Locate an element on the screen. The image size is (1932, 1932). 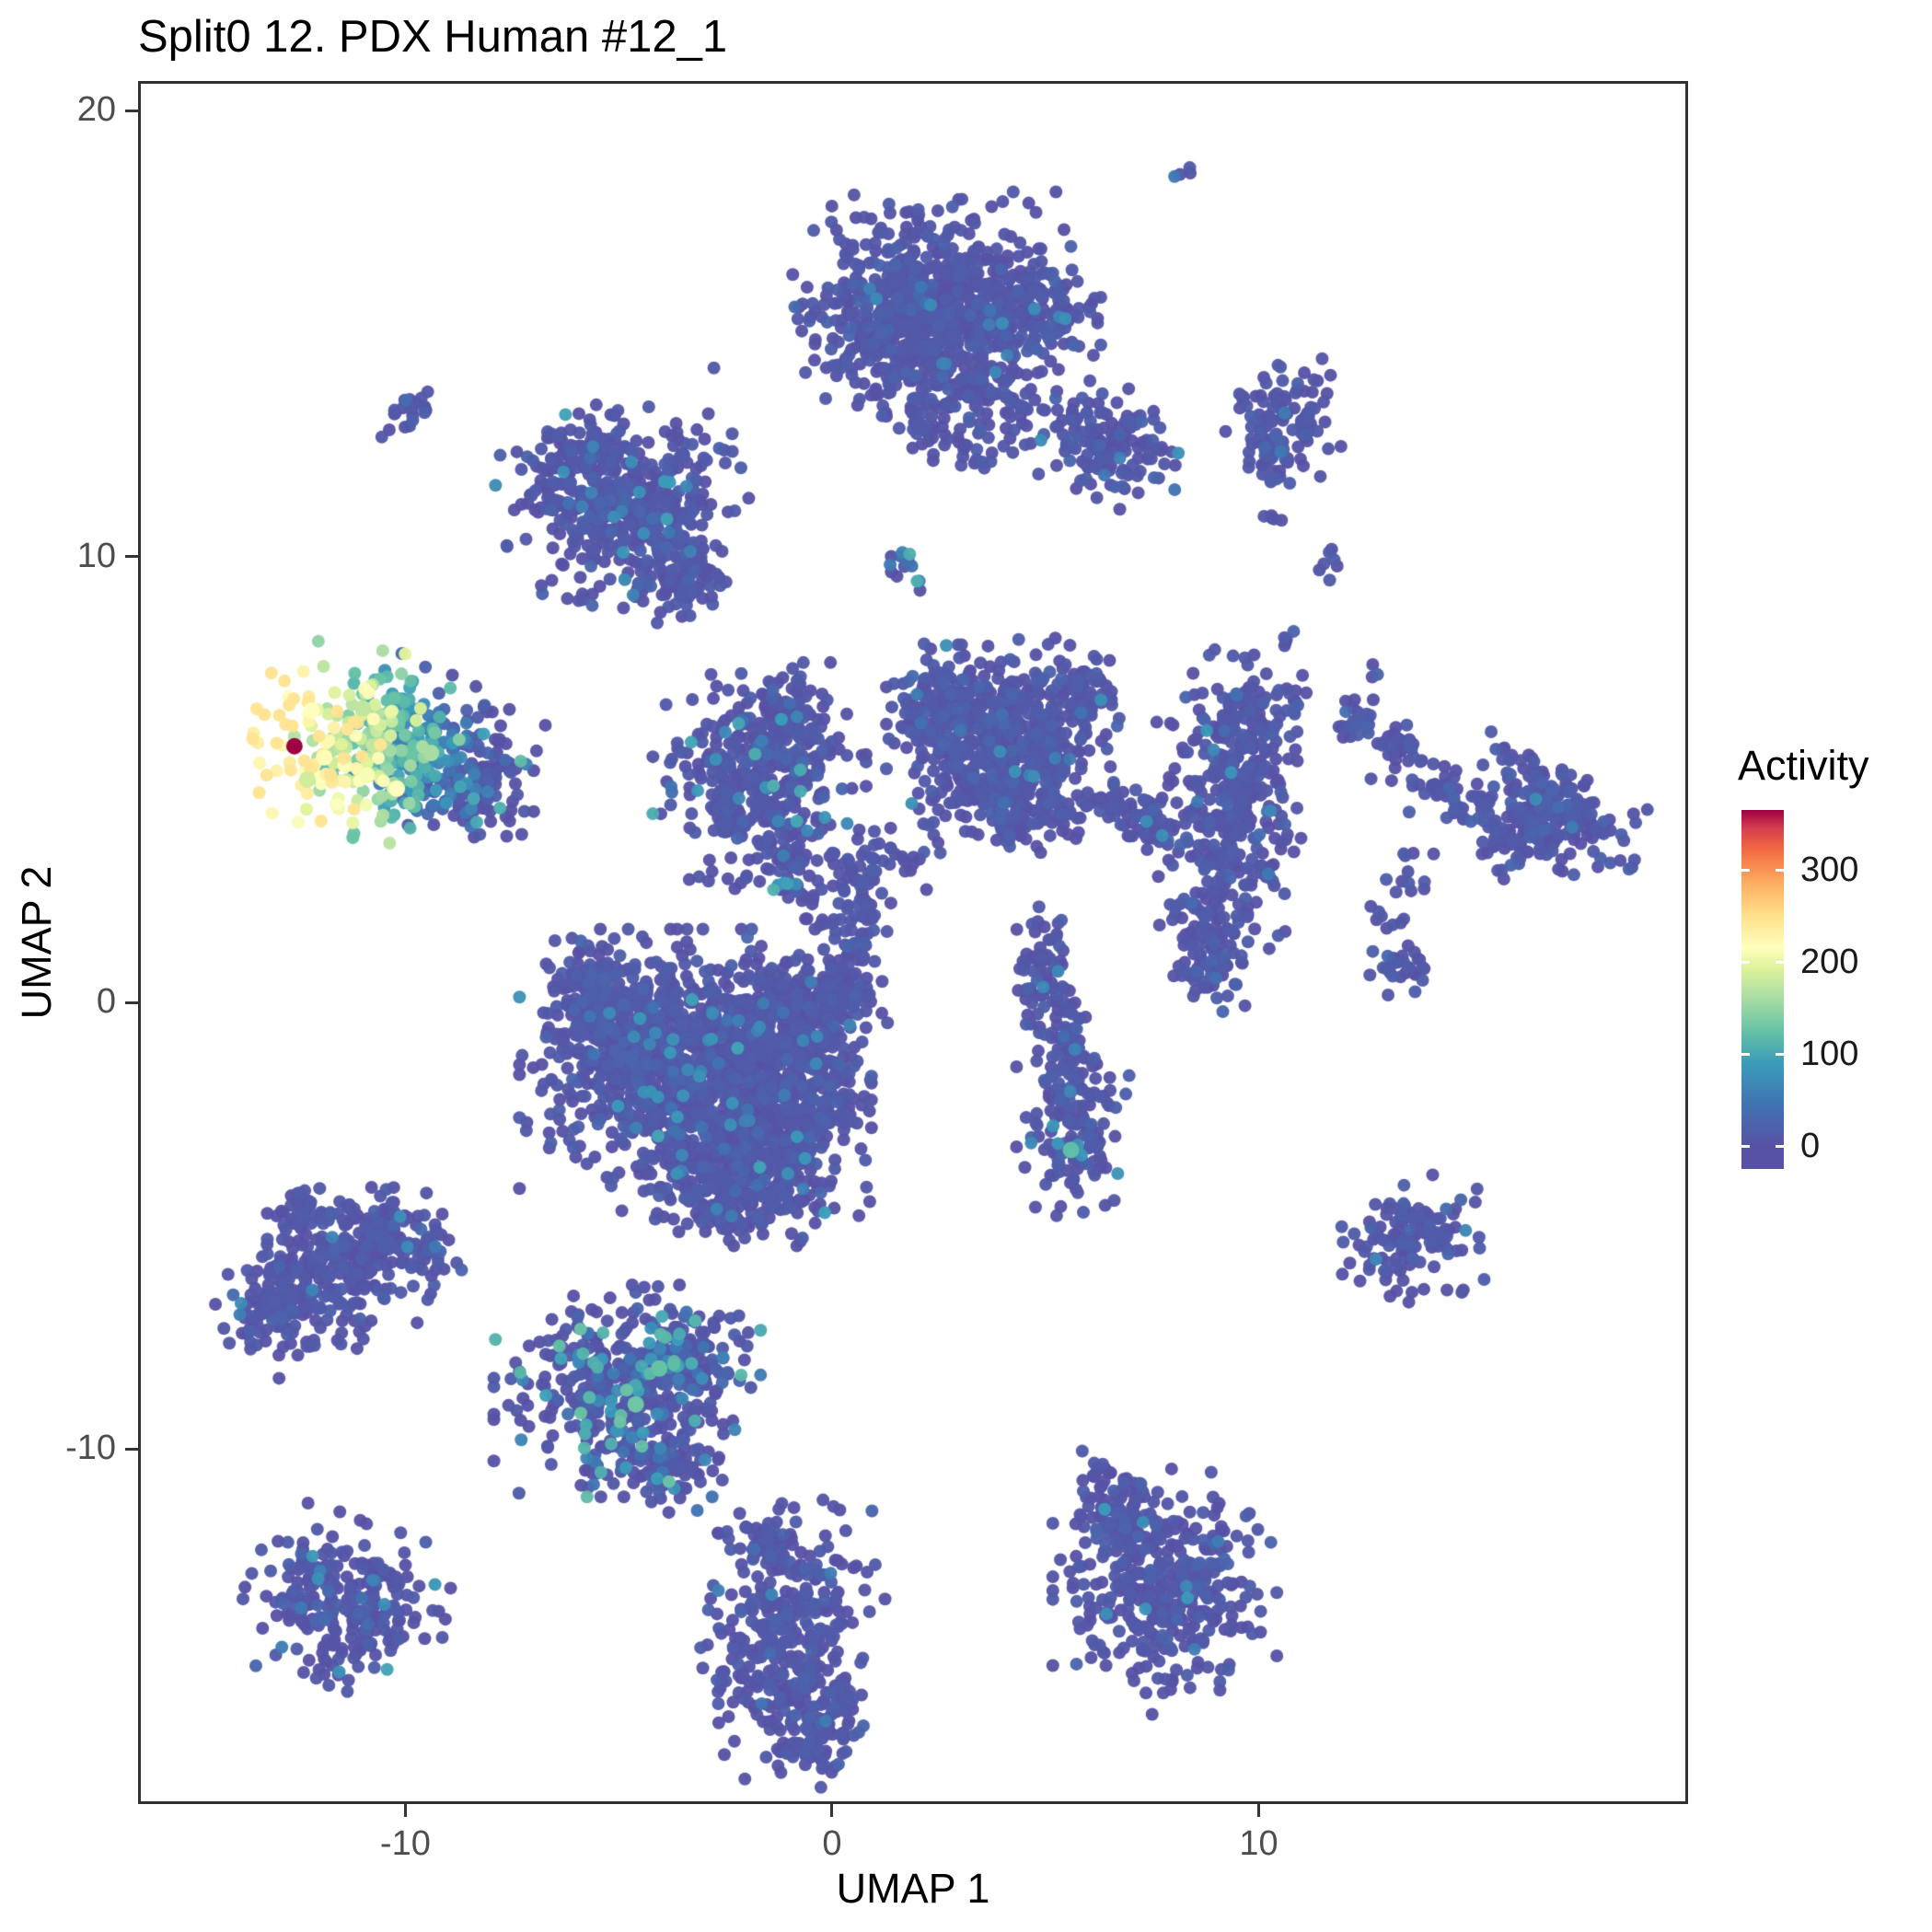
legend: Activity 0 100 200 300 is located at coordinates (1835, 956).